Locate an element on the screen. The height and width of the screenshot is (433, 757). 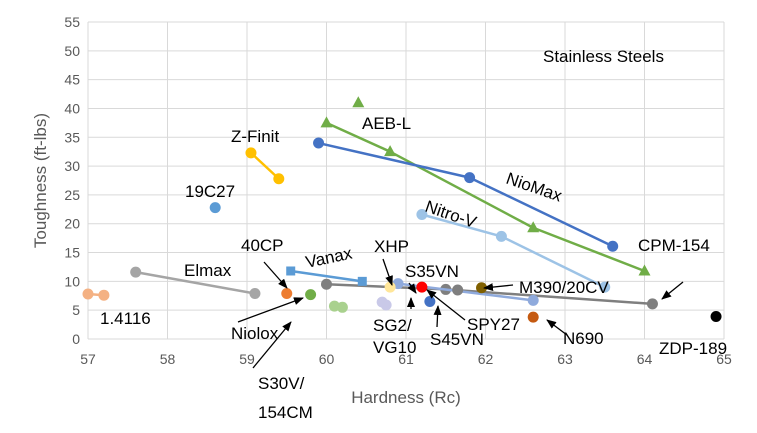
series-niolox is located at coordinates (311, 295).